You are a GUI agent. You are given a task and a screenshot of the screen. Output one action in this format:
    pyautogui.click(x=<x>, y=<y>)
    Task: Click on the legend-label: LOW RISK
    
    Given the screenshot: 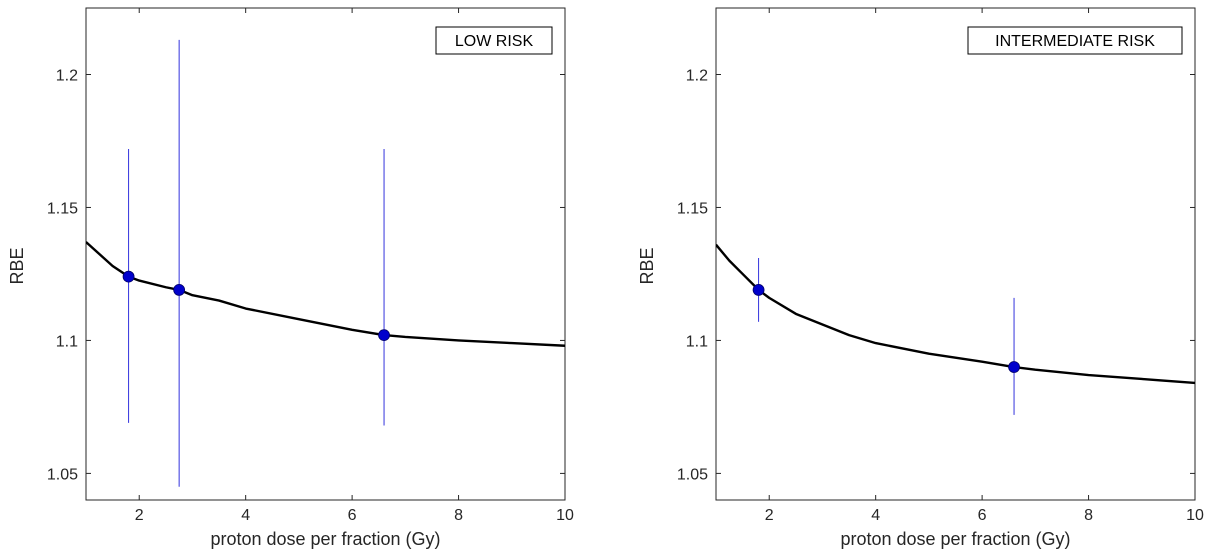 What is the action you would take?
    pyautogui.click(x=494, y=41)
    